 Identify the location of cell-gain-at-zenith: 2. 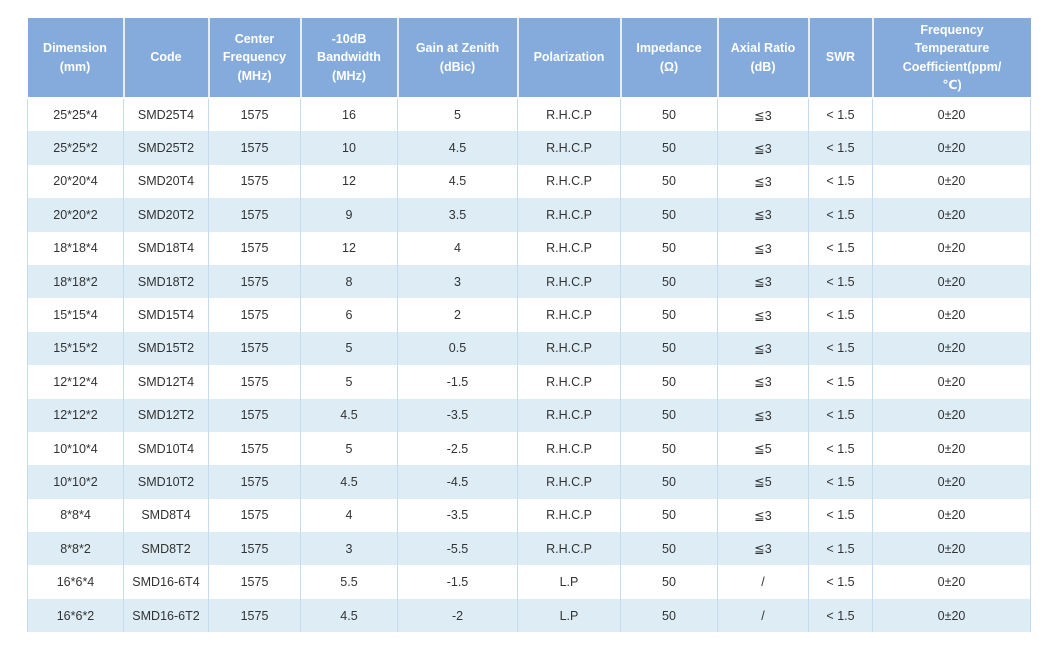
(457, 315).